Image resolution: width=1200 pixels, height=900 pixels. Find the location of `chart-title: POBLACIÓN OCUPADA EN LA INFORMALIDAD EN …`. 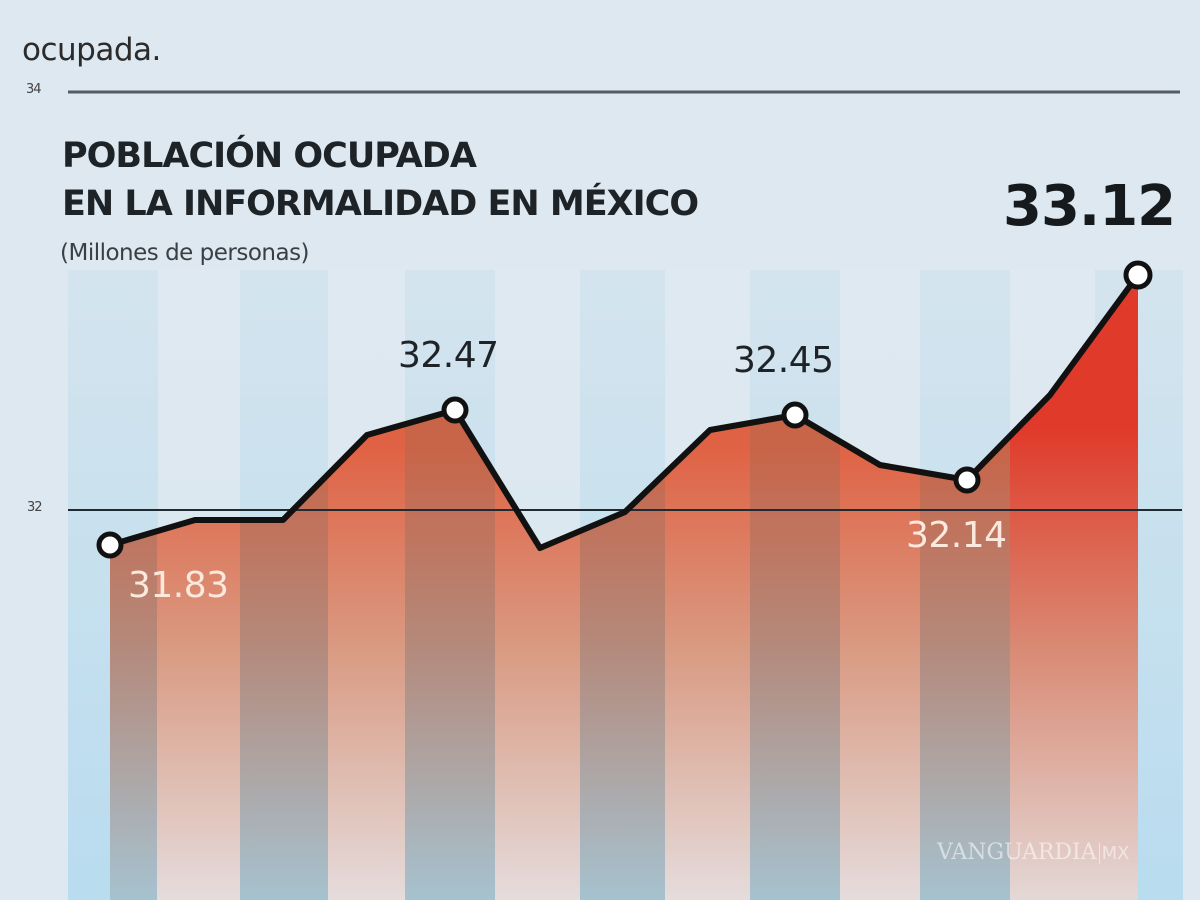

chart-title: POBLACIÓN OCUPADA EN LA INFORMALIDAD EN … is located at coordinates (380, 180).